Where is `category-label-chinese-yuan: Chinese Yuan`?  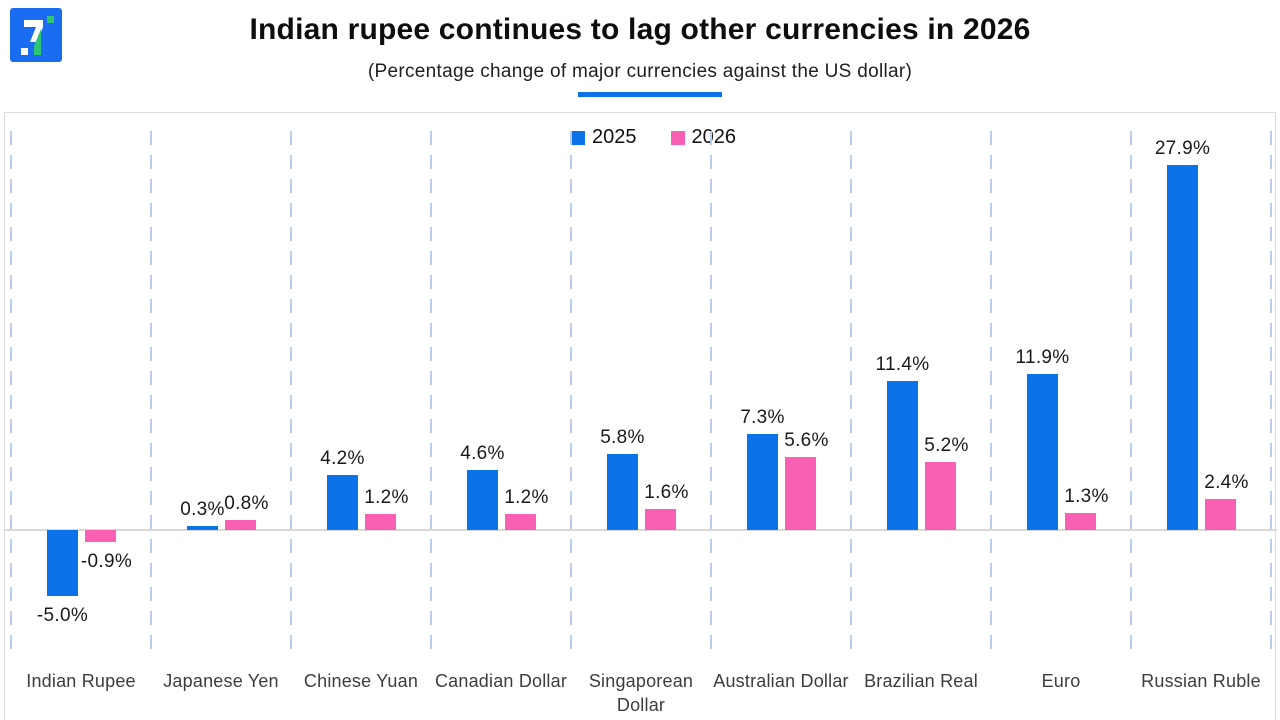 category-label-chinese-yuan: Chinese Yuan is located at coordinates (361, 681).